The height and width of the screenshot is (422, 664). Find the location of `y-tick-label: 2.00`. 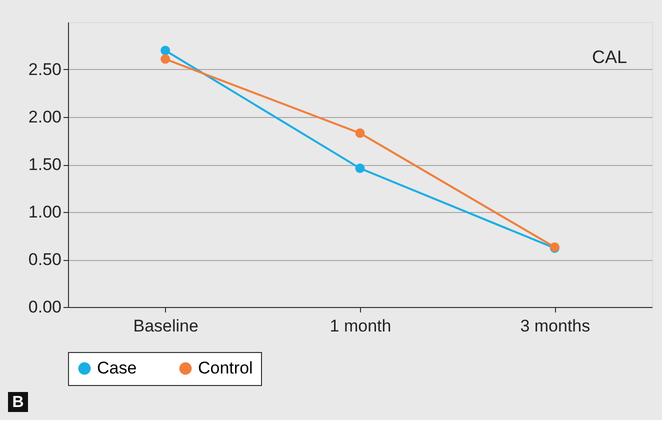

y-tick-label: 2.00 is located at coordinates (45, 117).